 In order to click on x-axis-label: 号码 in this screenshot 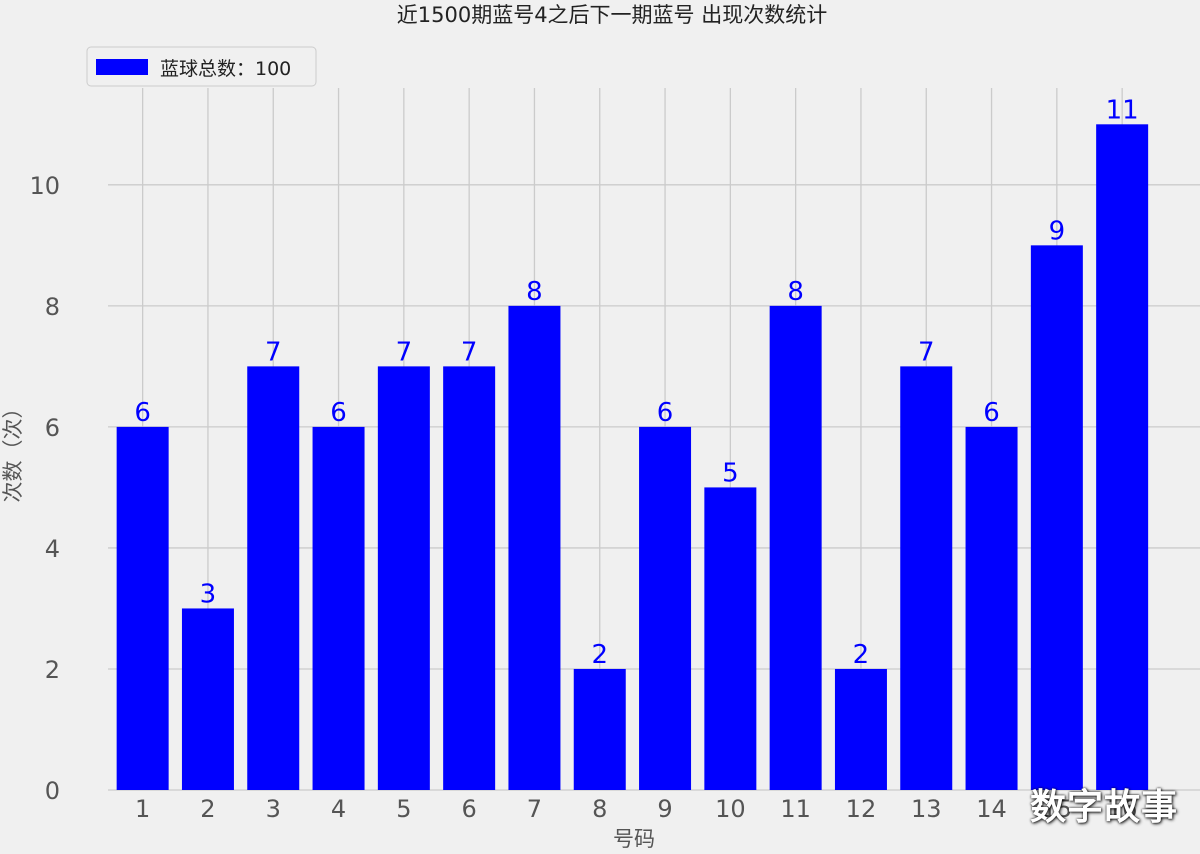, I will do `click(634, 838)`.